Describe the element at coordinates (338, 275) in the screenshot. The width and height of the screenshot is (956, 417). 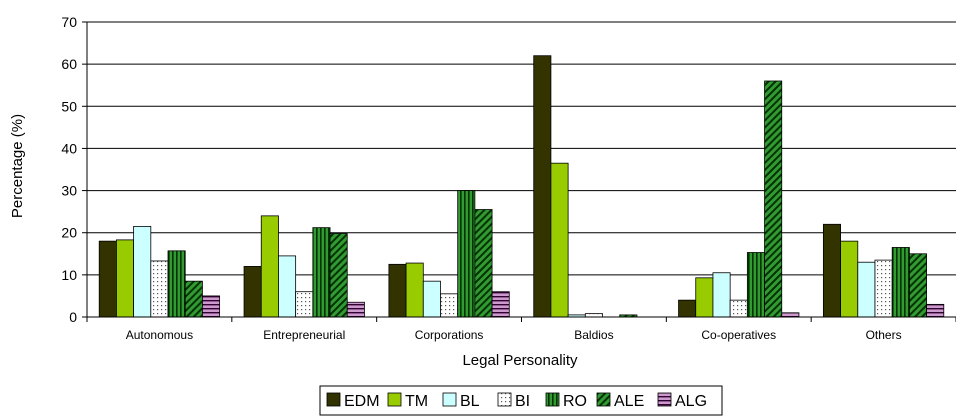
I see `bar-ale-entrepreneurial` at that location.